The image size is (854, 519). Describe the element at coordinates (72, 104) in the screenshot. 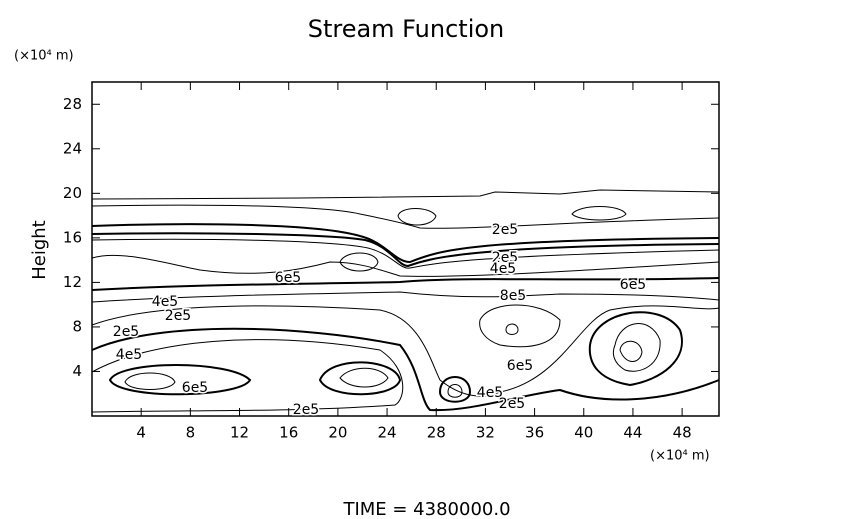

I see `y-tick-label: 28` at that location.